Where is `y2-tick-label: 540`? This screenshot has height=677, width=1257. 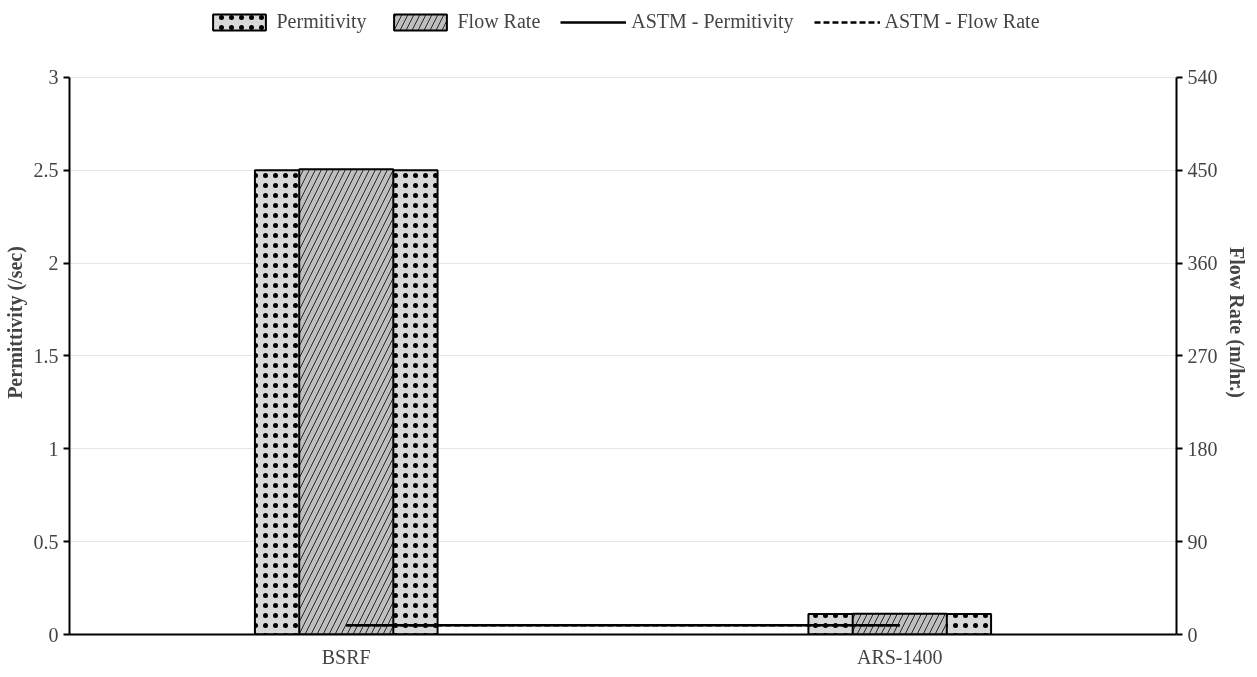
y2-tick-label: 540 is located at coordinates (1202, 77).